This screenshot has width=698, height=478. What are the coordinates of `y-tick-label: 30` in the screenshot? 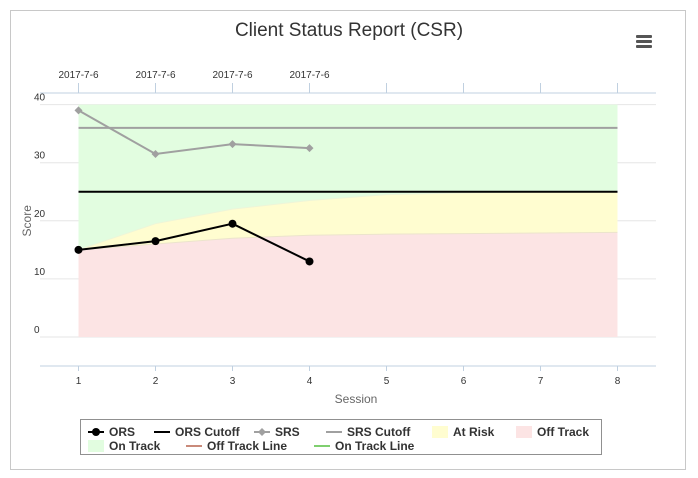 It's located at (40, 156).